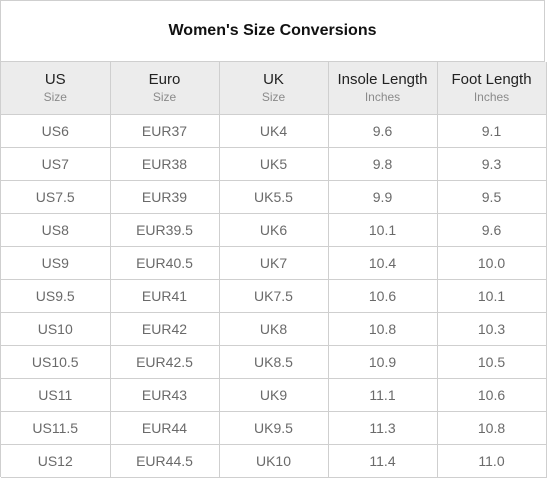 Image resolution: width=547 pixels, height=479 pixels. I want to click on cell-insole-length: 11.4, so click(383, 461).